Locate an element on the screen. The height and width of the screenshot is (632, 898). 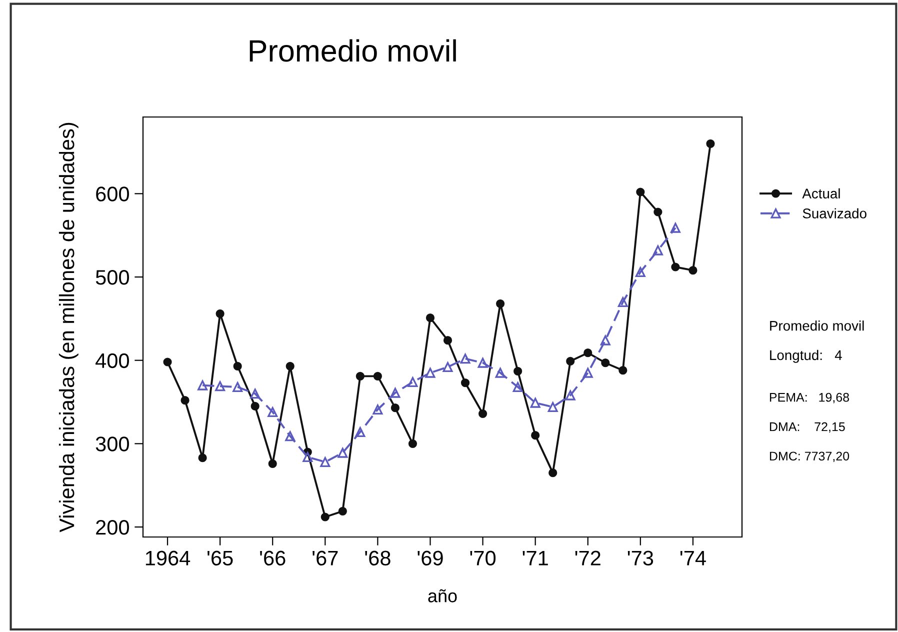
legend-label: Suavizado is located at coordinates (834, 213).